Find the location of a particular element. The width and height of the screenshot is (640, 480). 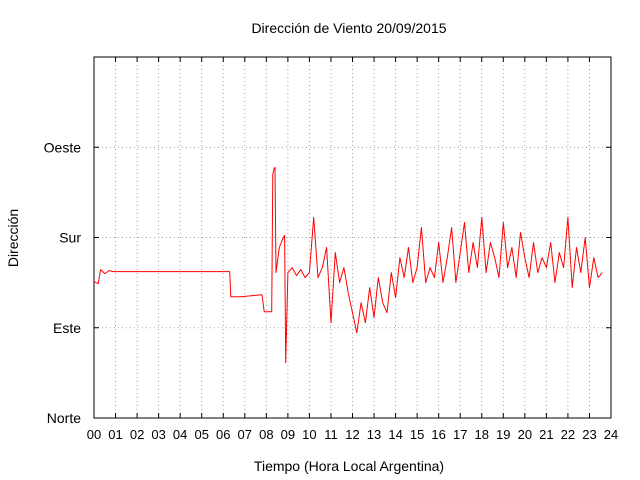

x-tick-label: 19 is located at coordinates (503, 434).